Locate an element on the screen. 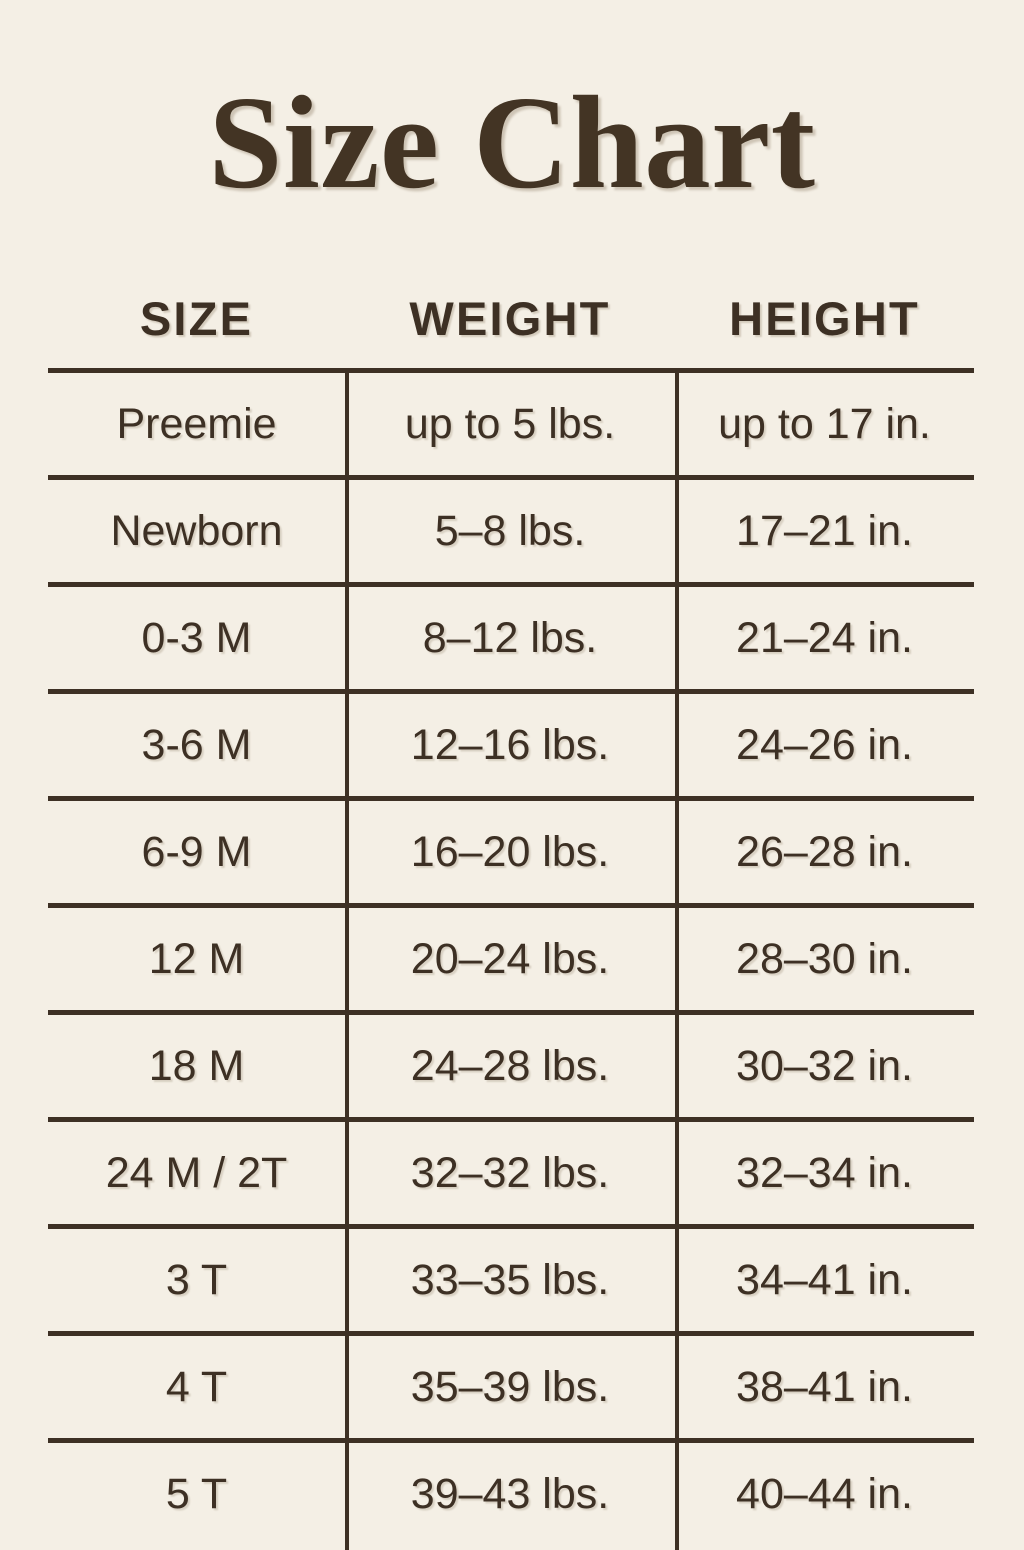 The height and width of the screenshot is (1550, 1024). table-row: 24 M / 2T 32–32 lbs. 32–34 in. is located at coordinates (511, 1175).